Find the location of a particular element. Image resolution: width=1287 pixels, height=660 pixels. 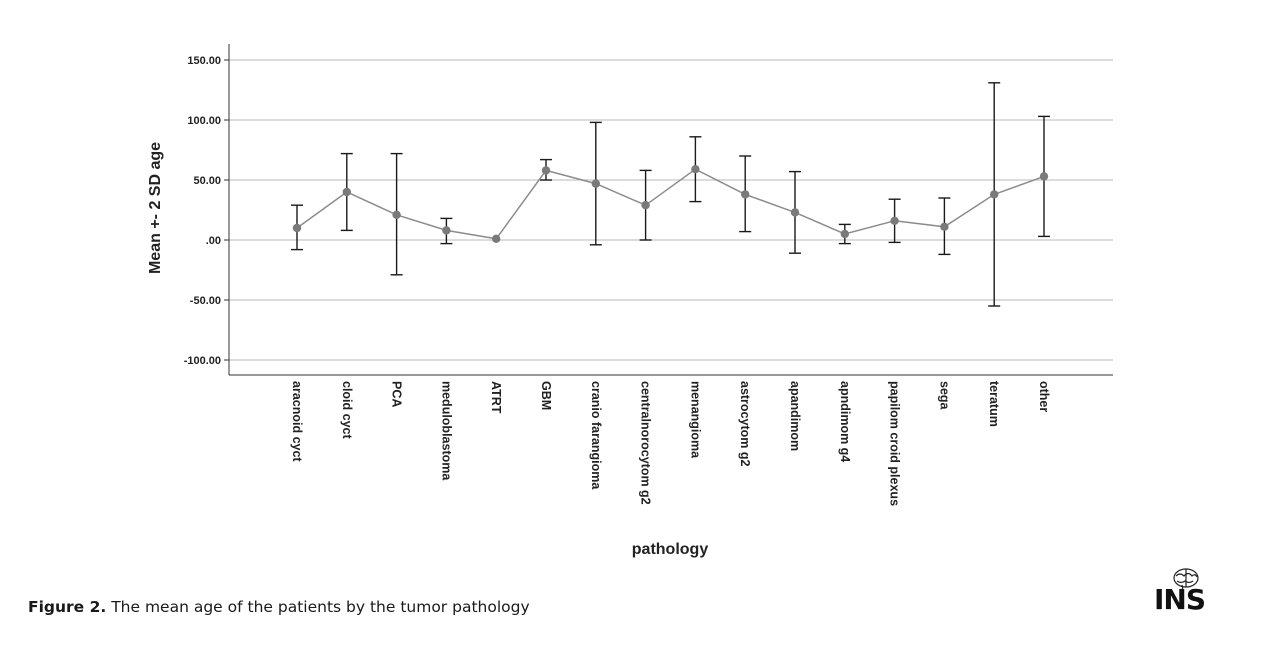

x-tick-label: GBM is located at coordinates (546, 395).